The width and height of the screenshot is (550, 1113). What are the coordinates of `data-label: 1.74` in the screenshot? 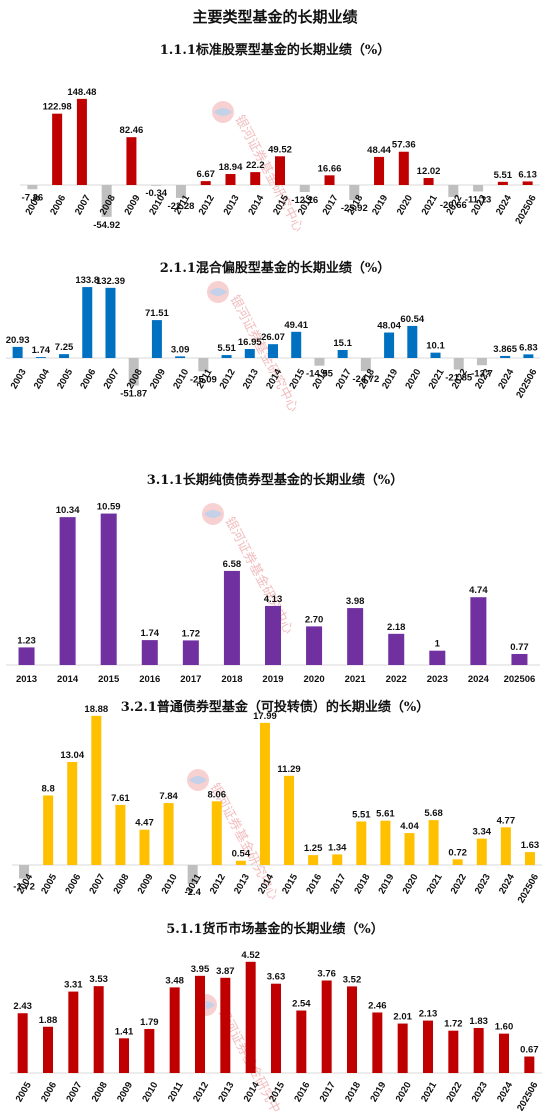 It's located at (150, 633).